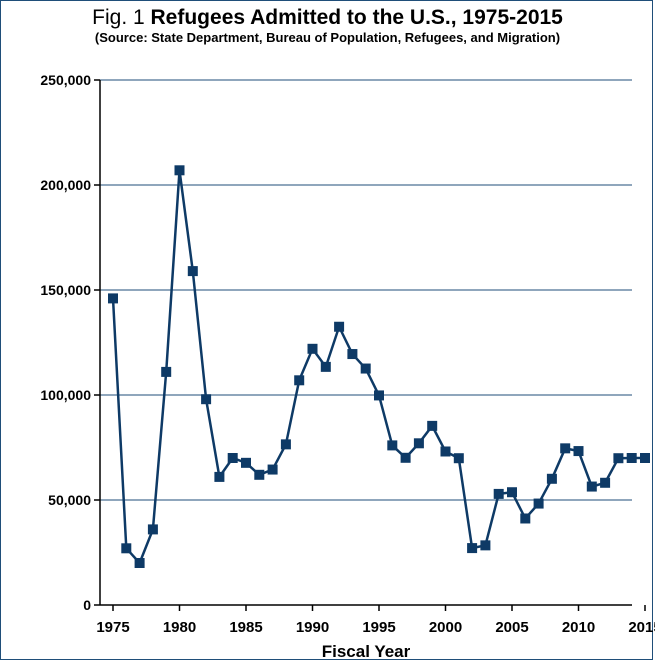 The width and height of the screenshot is (655, 662). I want to click on x-tick-label: 1995, so click(378, 627).